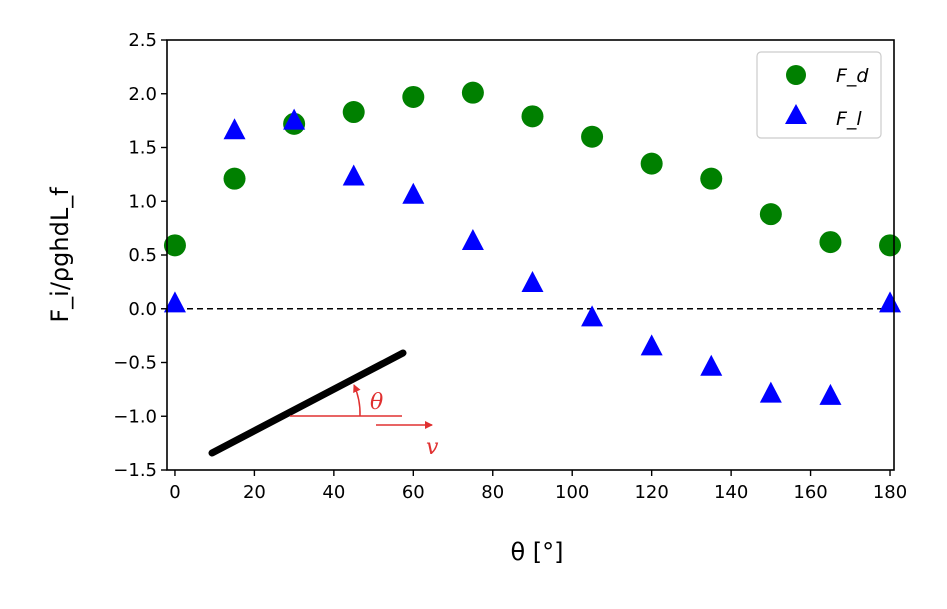 The width and height of the screenshot is (947, 609). Describe the element at coordinates (142, 40) in the screenshot. I see `y-tick-label: 2.5` at that location.